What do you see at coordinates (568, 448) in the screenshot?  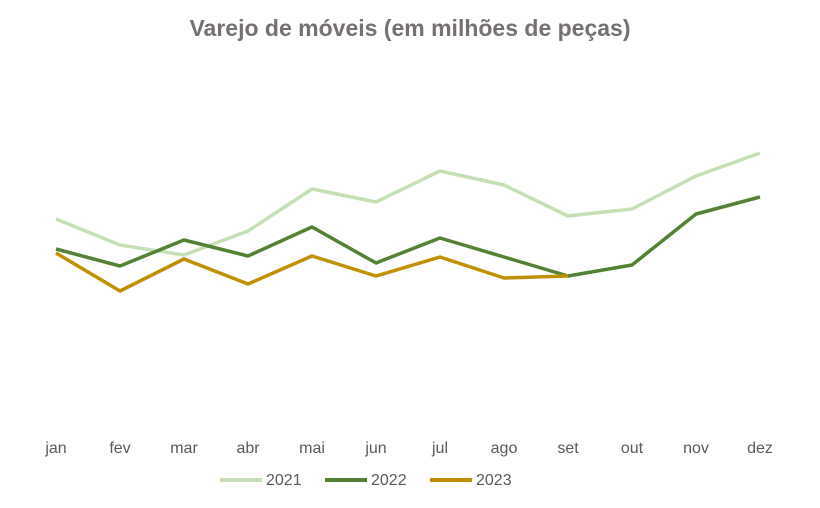 I see `x-tick-label: set` at bounding box center [568, 448].